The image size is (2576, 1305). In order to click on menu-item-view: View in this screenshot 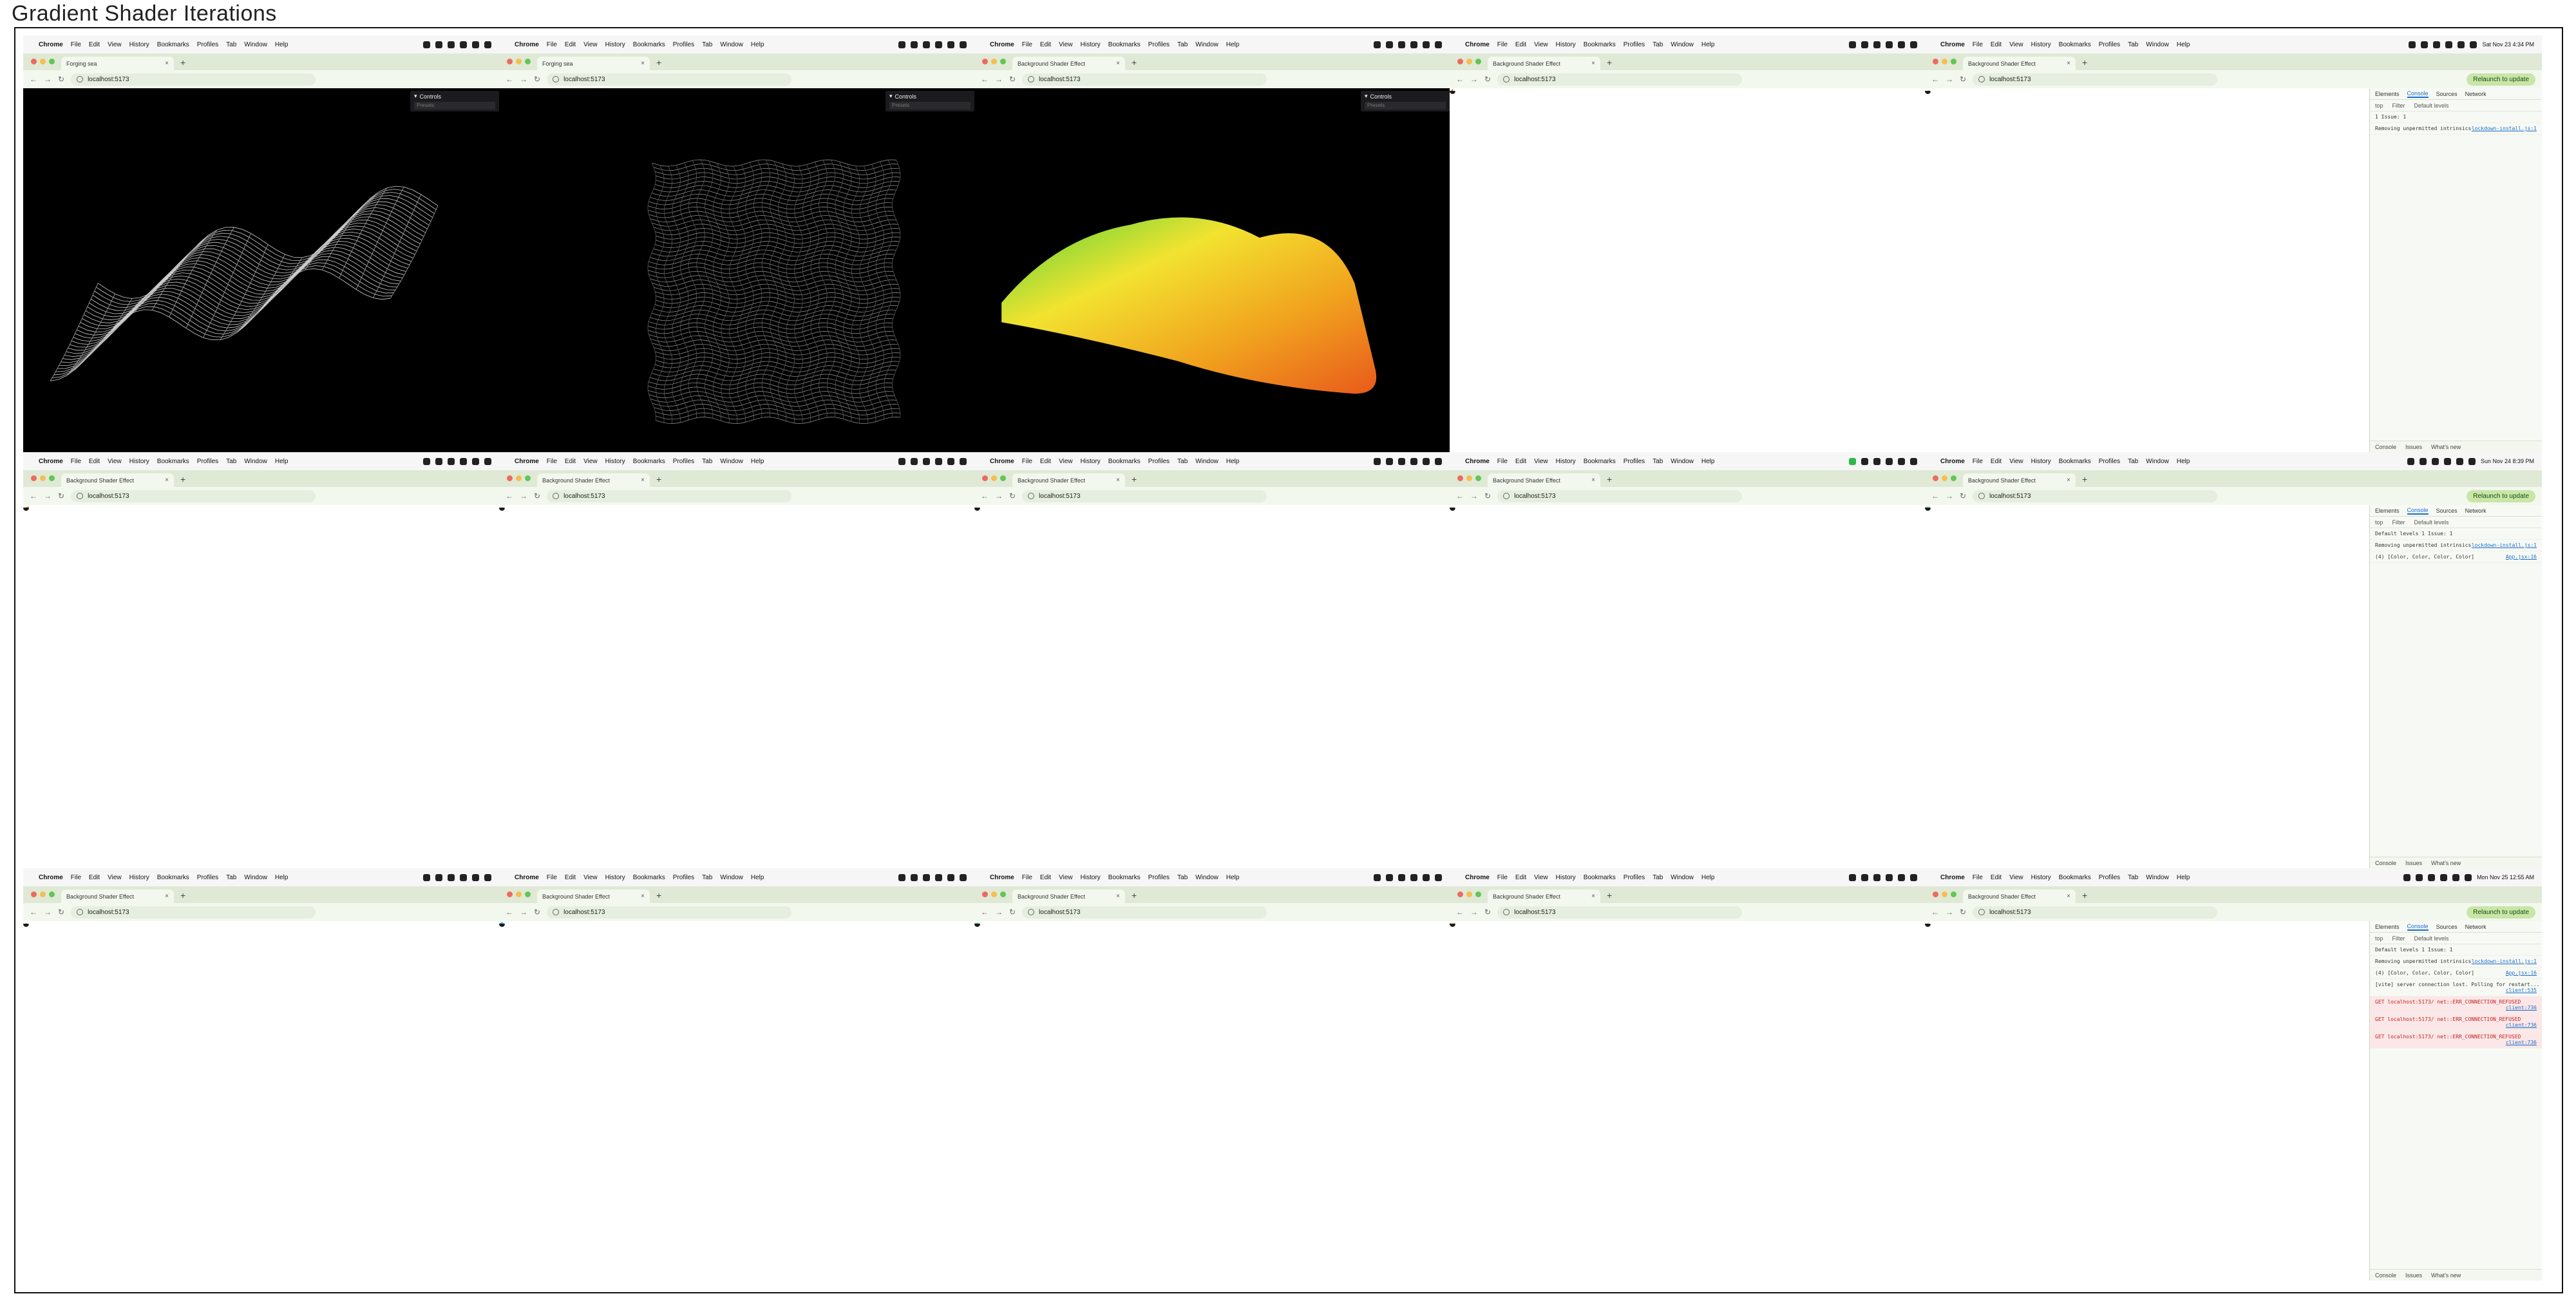, I will do `click(590, 877)`.